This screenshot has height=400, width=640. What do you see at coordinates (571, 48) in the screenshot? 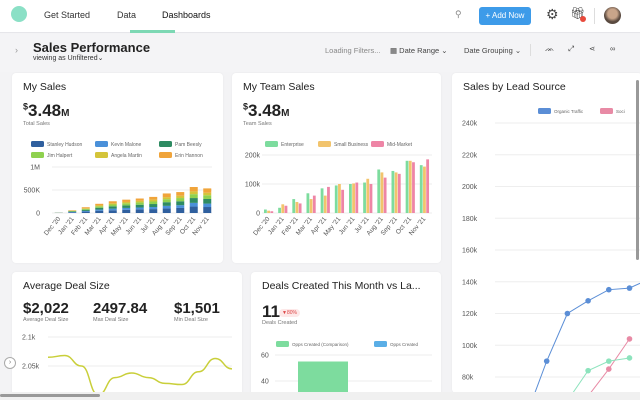
I see `expand-icon: ⤢` at bounding box center [571, 48].